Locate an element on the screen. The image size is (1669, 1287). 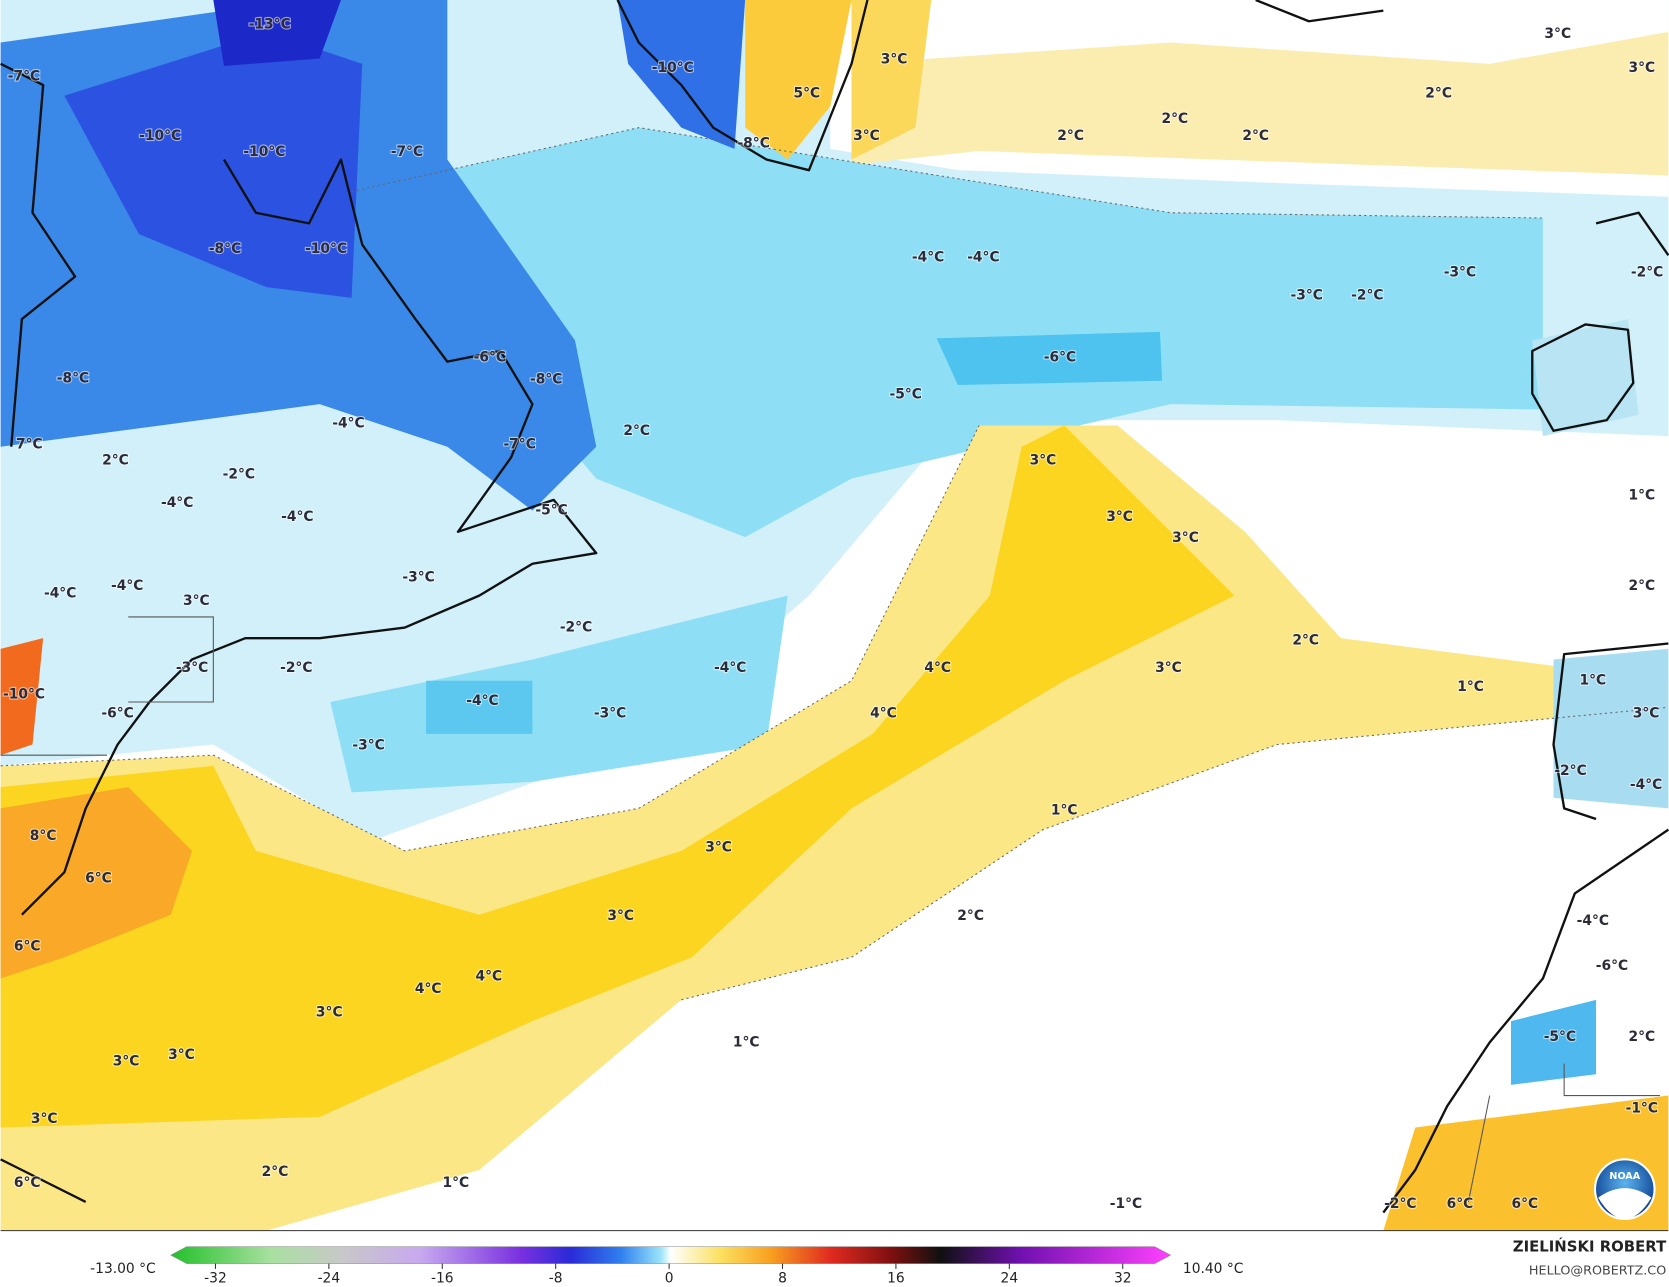
colorbar-max: 10.40 °C is located at coordinates (1213, 1269).